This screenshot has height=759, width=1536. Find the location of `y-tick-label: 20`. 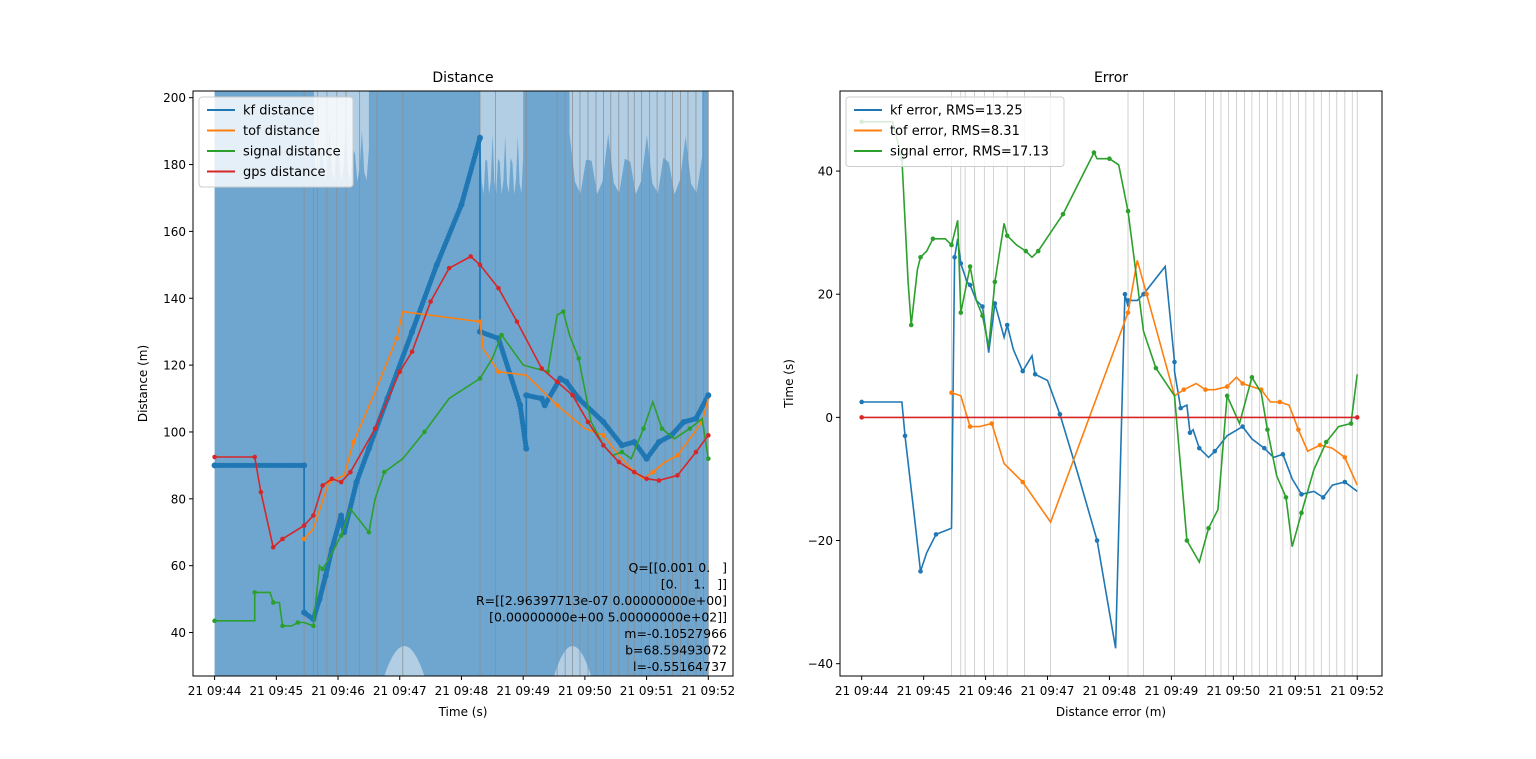

y-tick-label: 20 is located at coordinates (825, 295).